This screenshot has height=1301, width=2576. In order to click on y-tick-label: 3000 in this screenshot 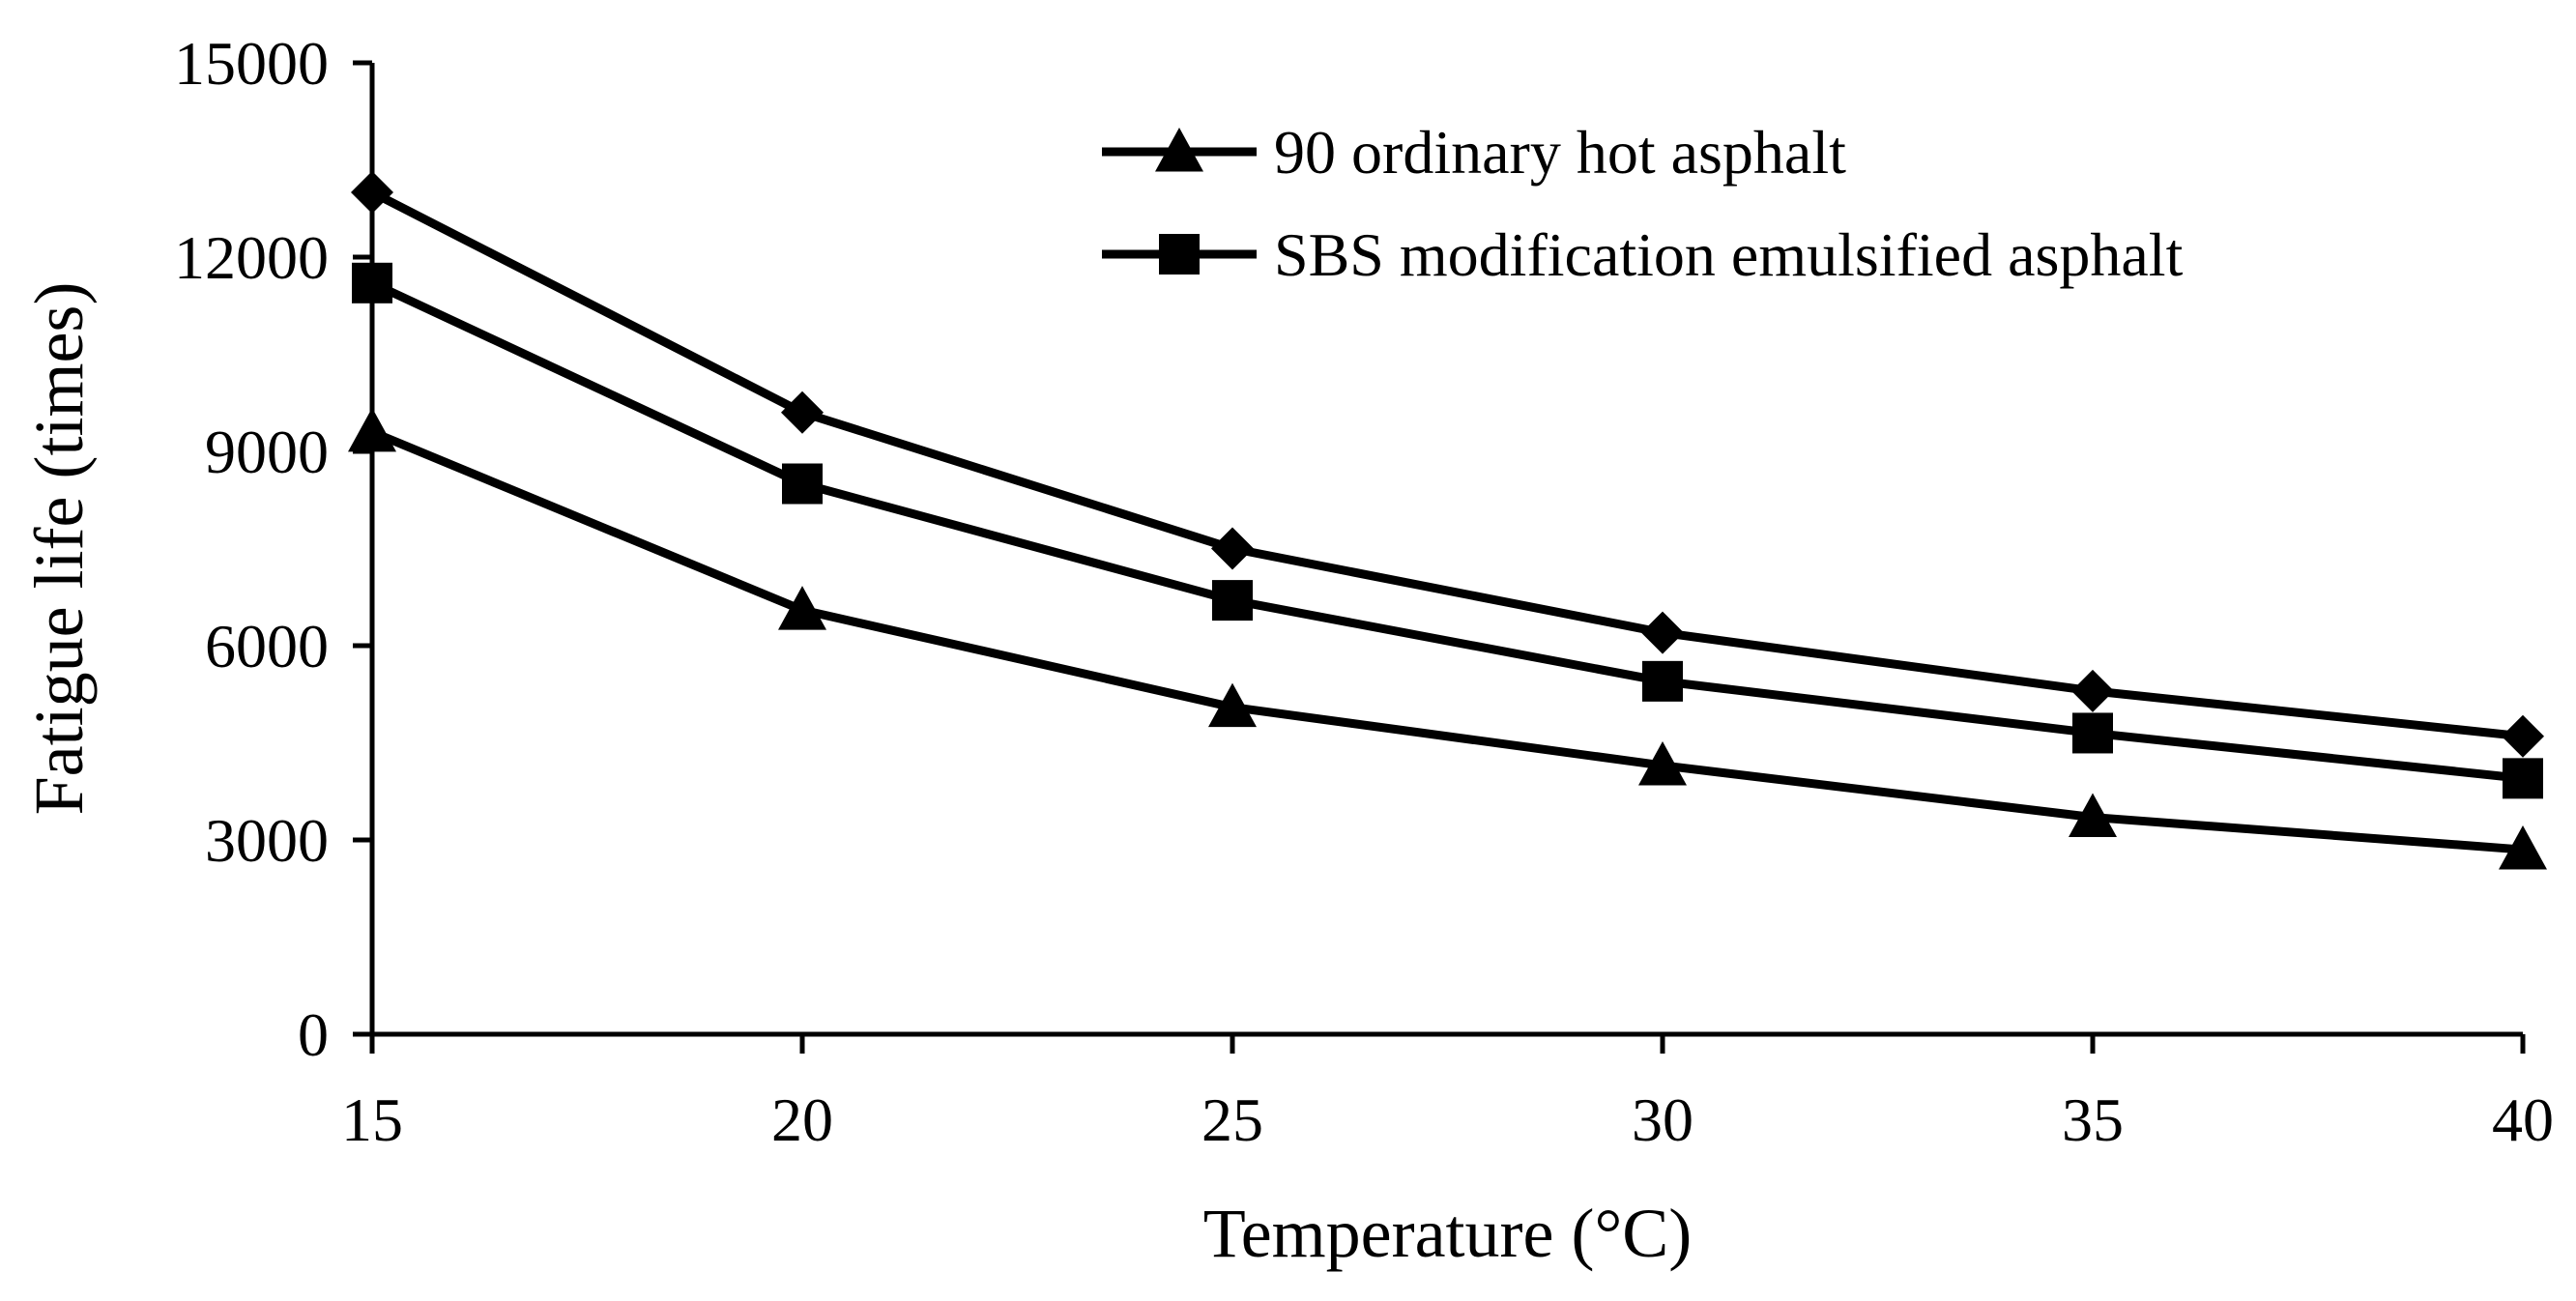, I will do `click(267, 840)`.